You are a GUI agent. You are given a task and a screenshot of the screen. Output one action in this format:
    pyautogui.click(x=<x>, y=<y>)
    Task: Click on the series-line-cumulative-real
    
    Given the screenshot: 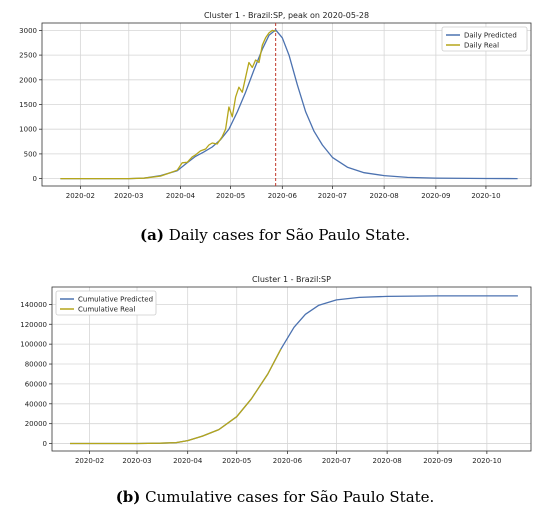 What is the action you would take?
    pyautogui.click(x=176, y=396)
    